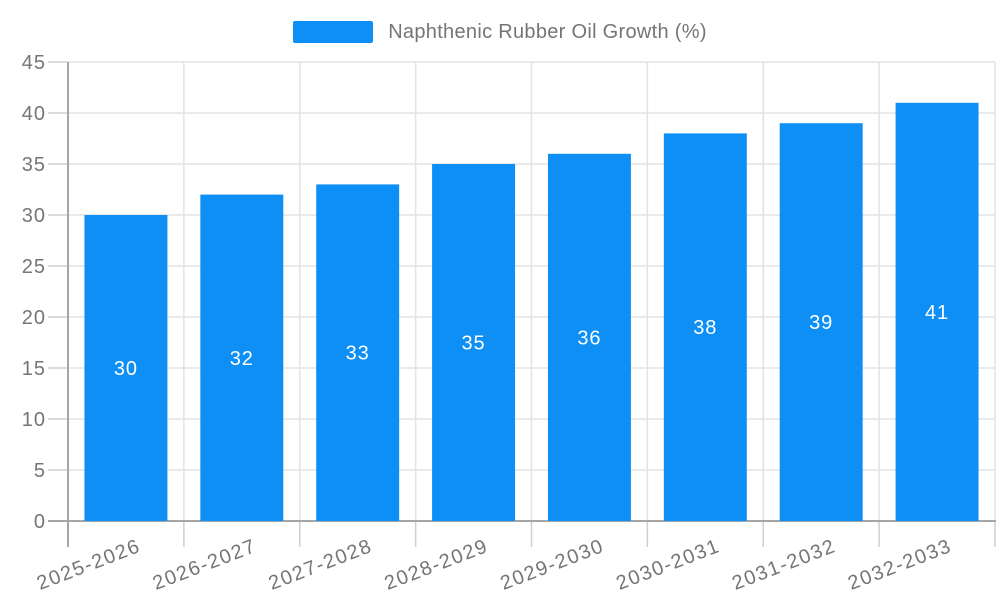 This screenshot has width=1000, height=600. What do you see at coordinates (333, 32) in the screenshot?
I see `legend-swatch-icon` at bounding box center [333, 32].